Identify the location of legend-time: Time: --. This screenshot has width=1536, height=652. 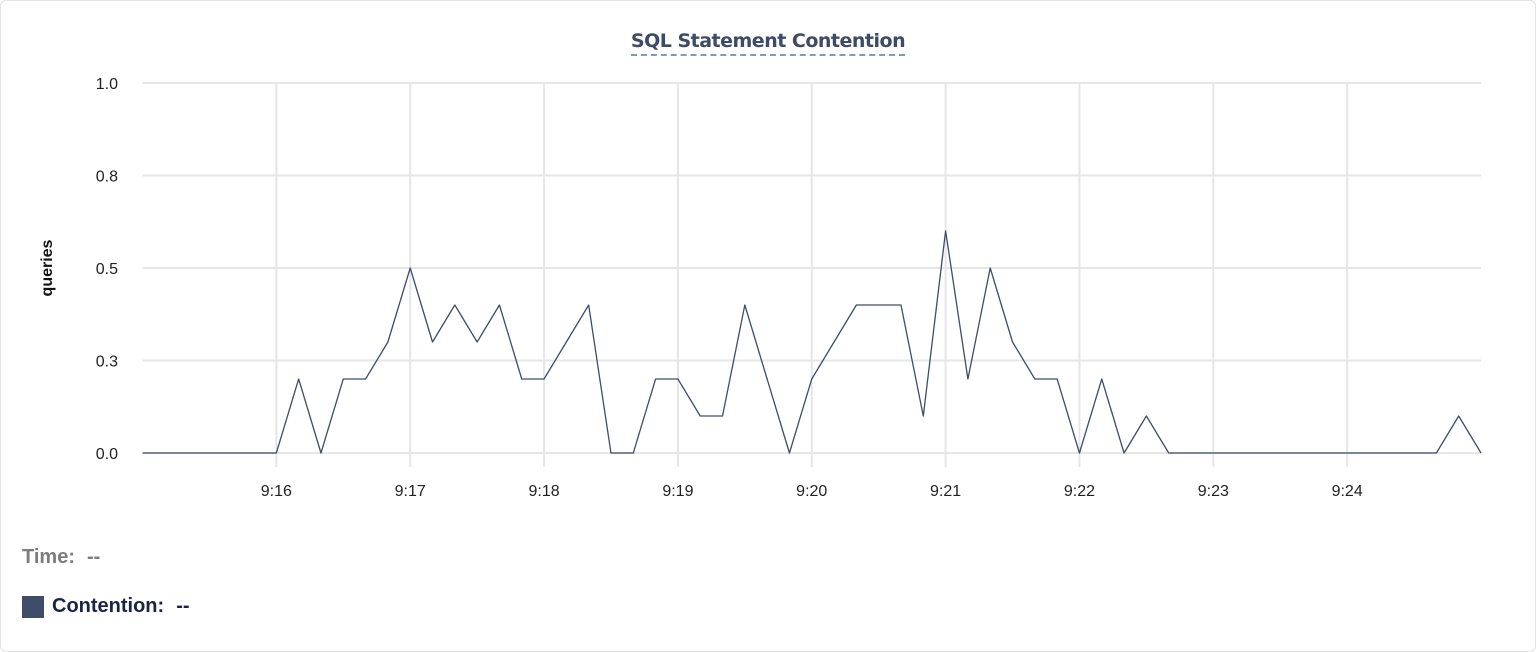
(61, 557).